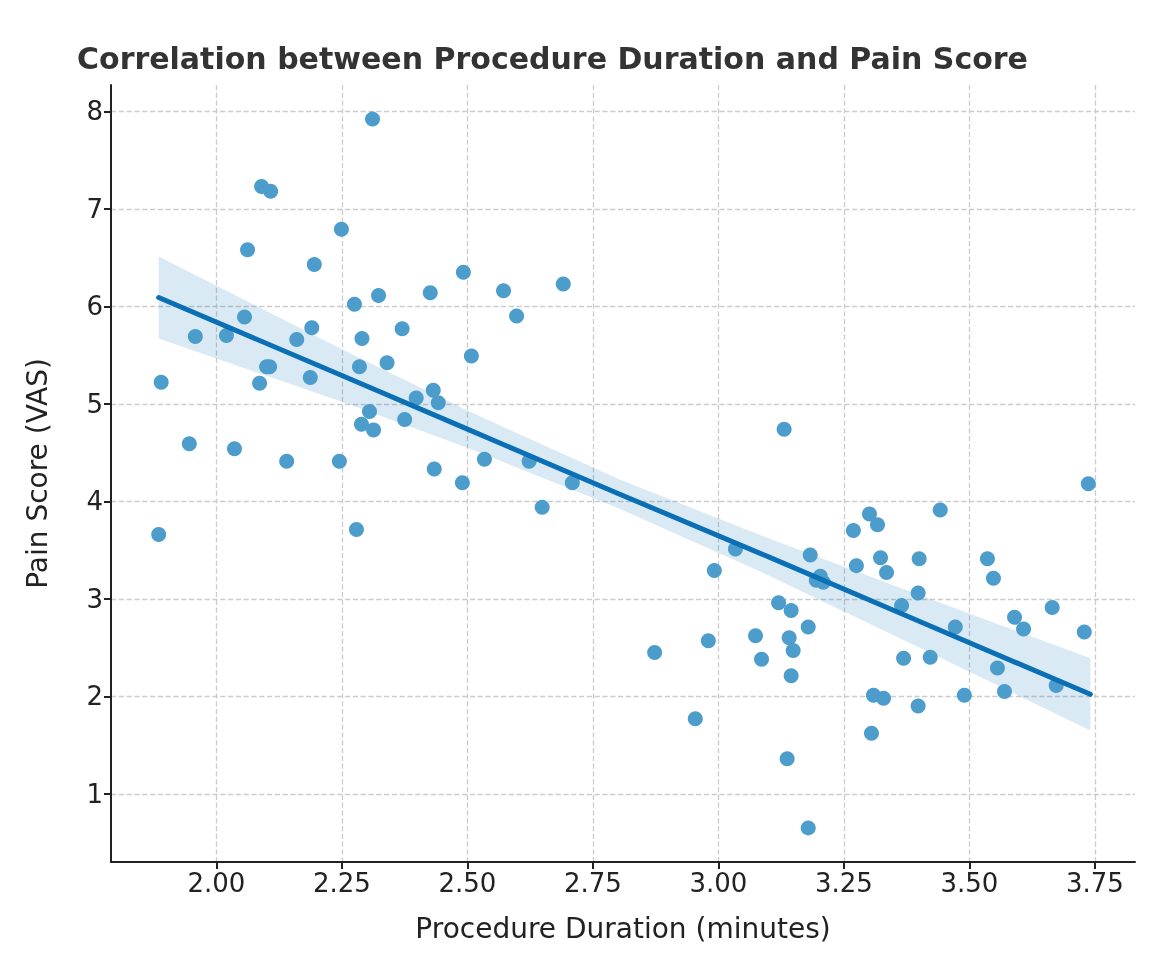  What do you see at coordinates (592, 883) in the screenshot?
I see `x-tick-label: 2.75` at bounding box center [592, 883].